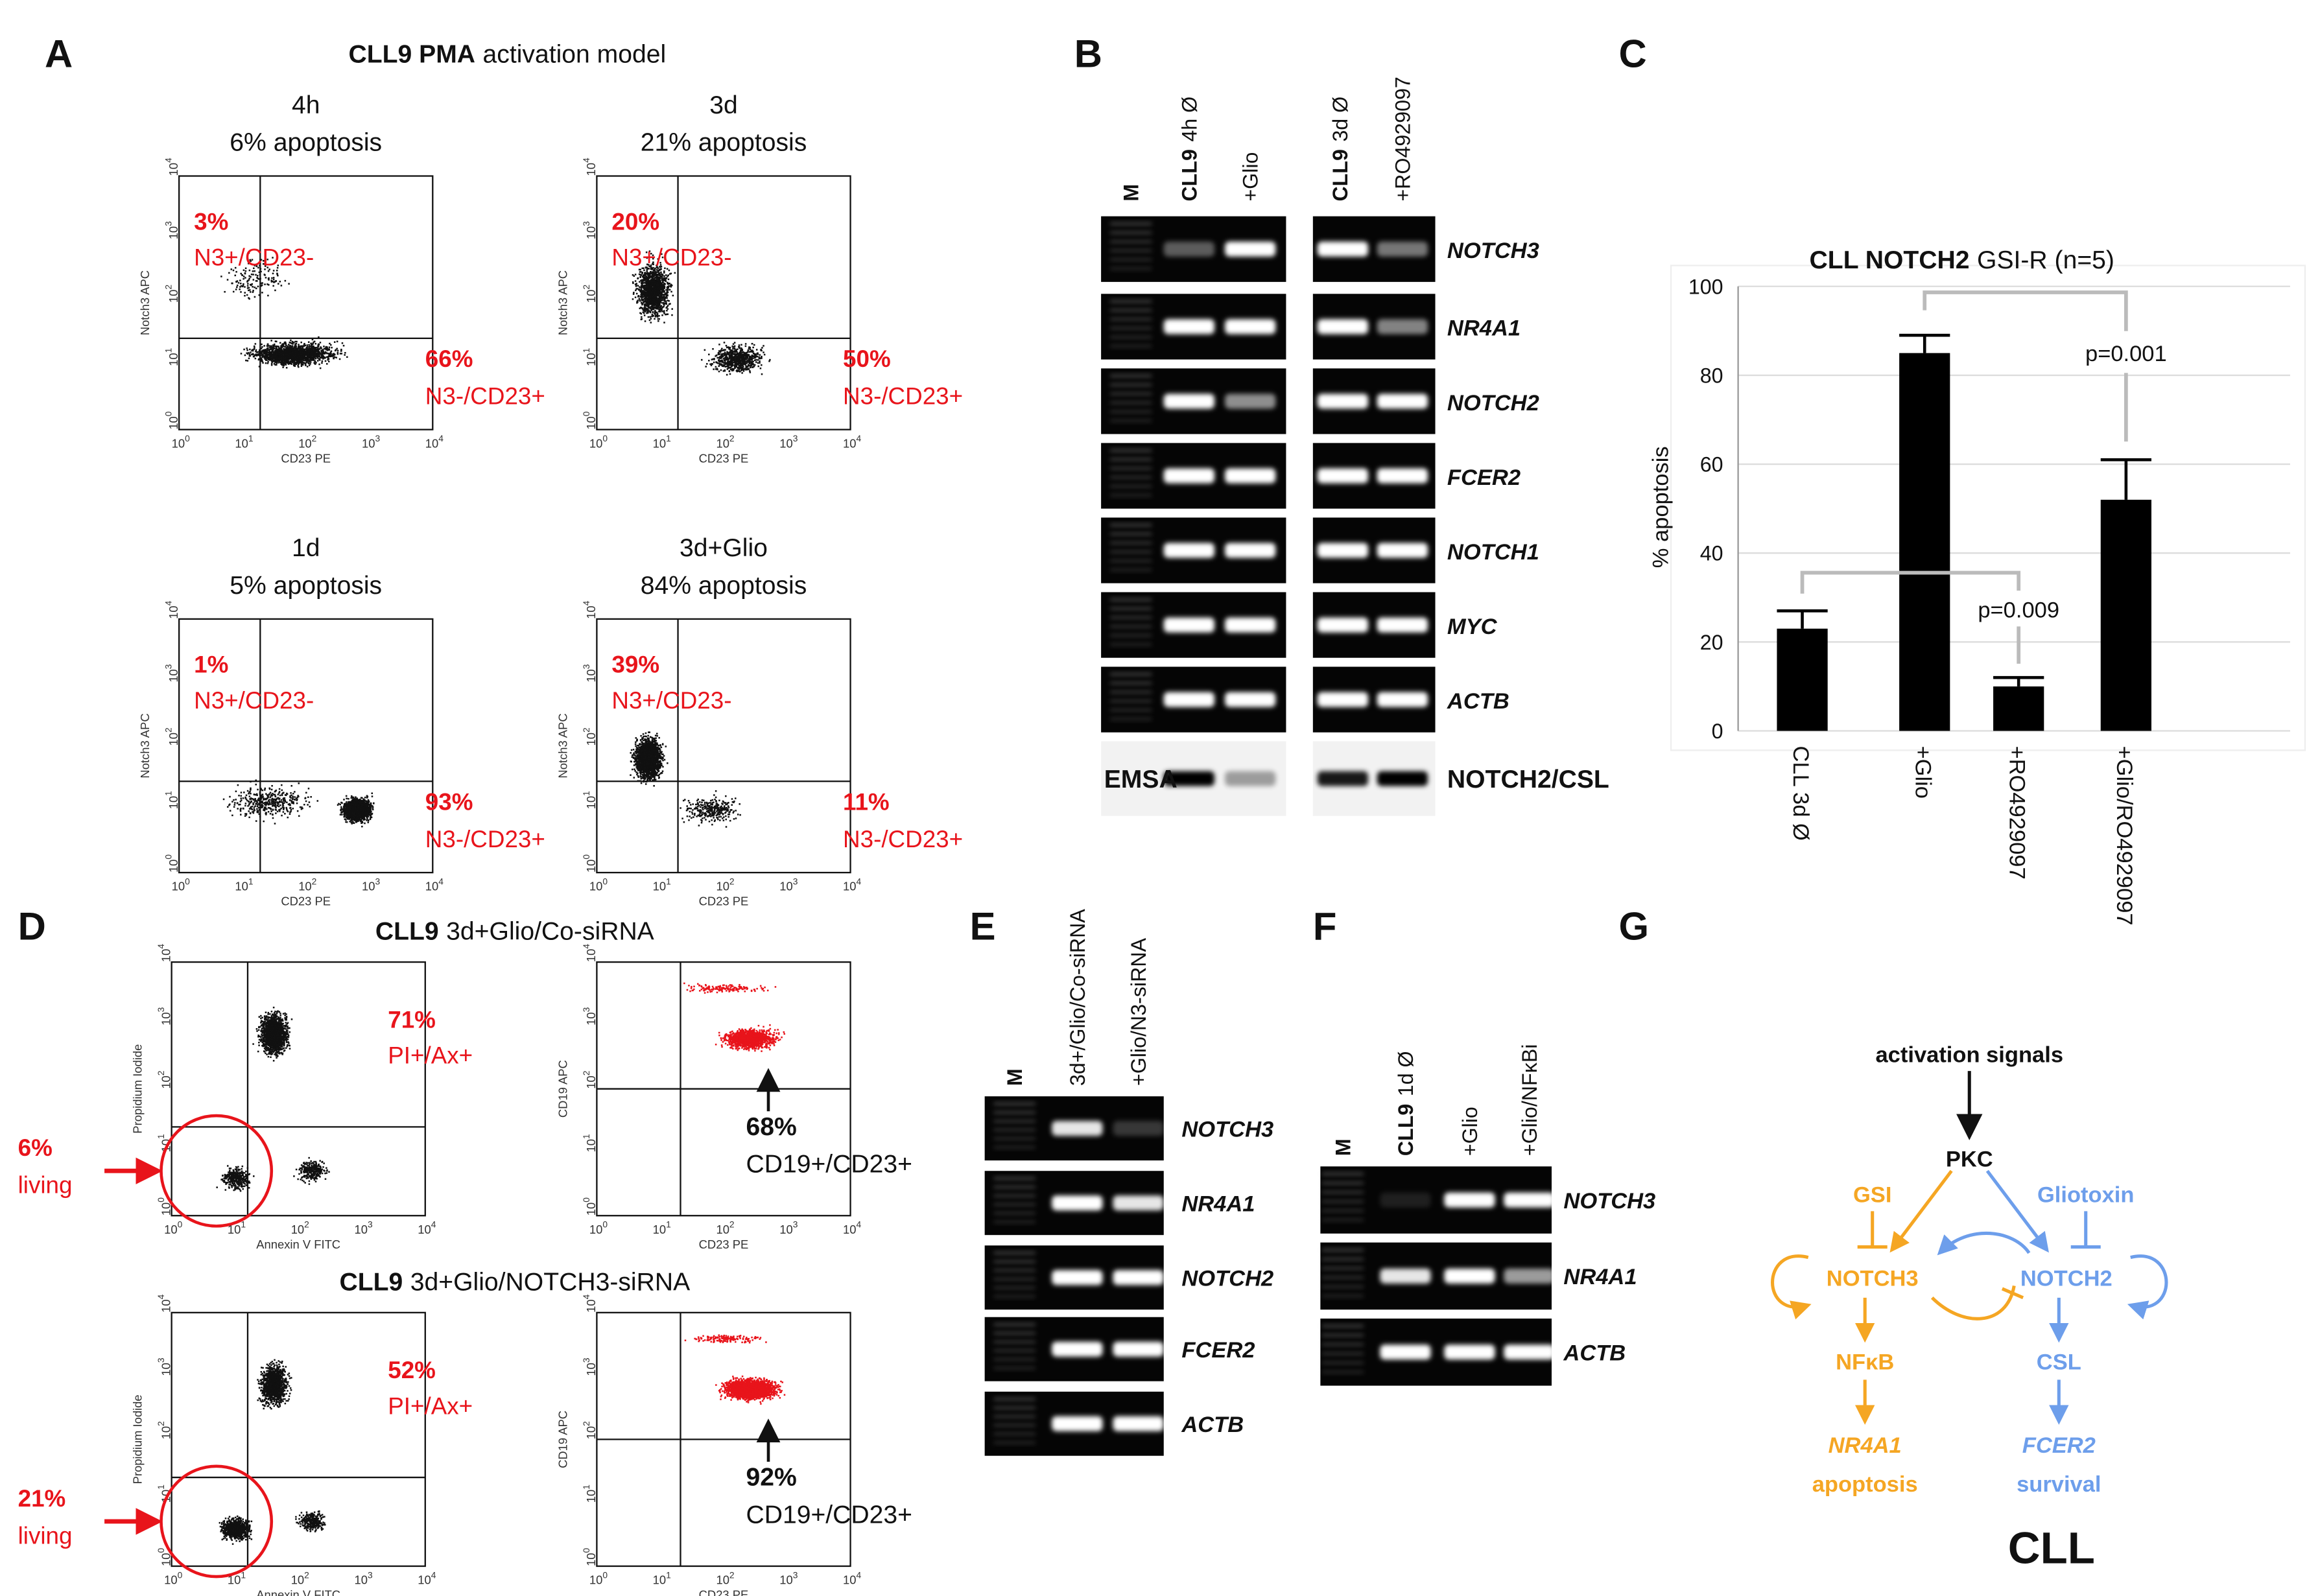  Describe the element at coordinates (254, 257) in the screenshot. I see `gate-label-part: N3+/CD23-` at that location.